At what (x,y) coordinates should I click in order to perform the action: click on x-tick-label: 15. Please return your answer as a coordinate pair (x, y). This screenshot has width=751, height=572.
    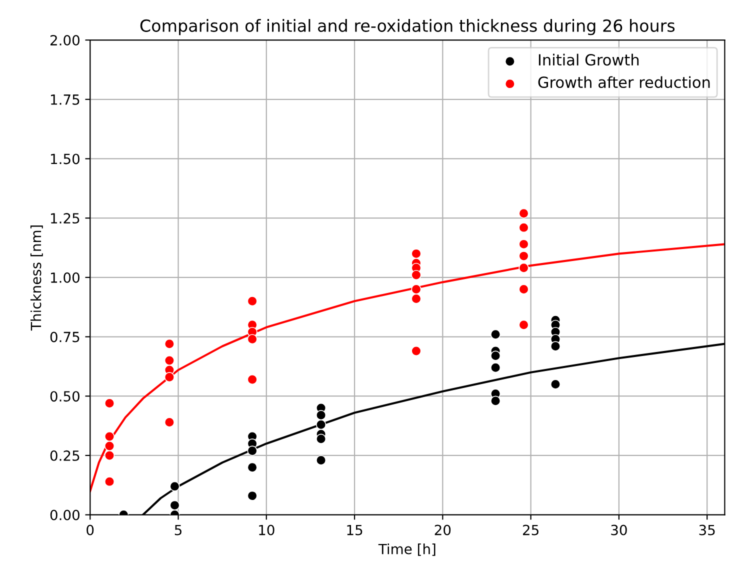
    Looking at the image, I should click on (354, 530).